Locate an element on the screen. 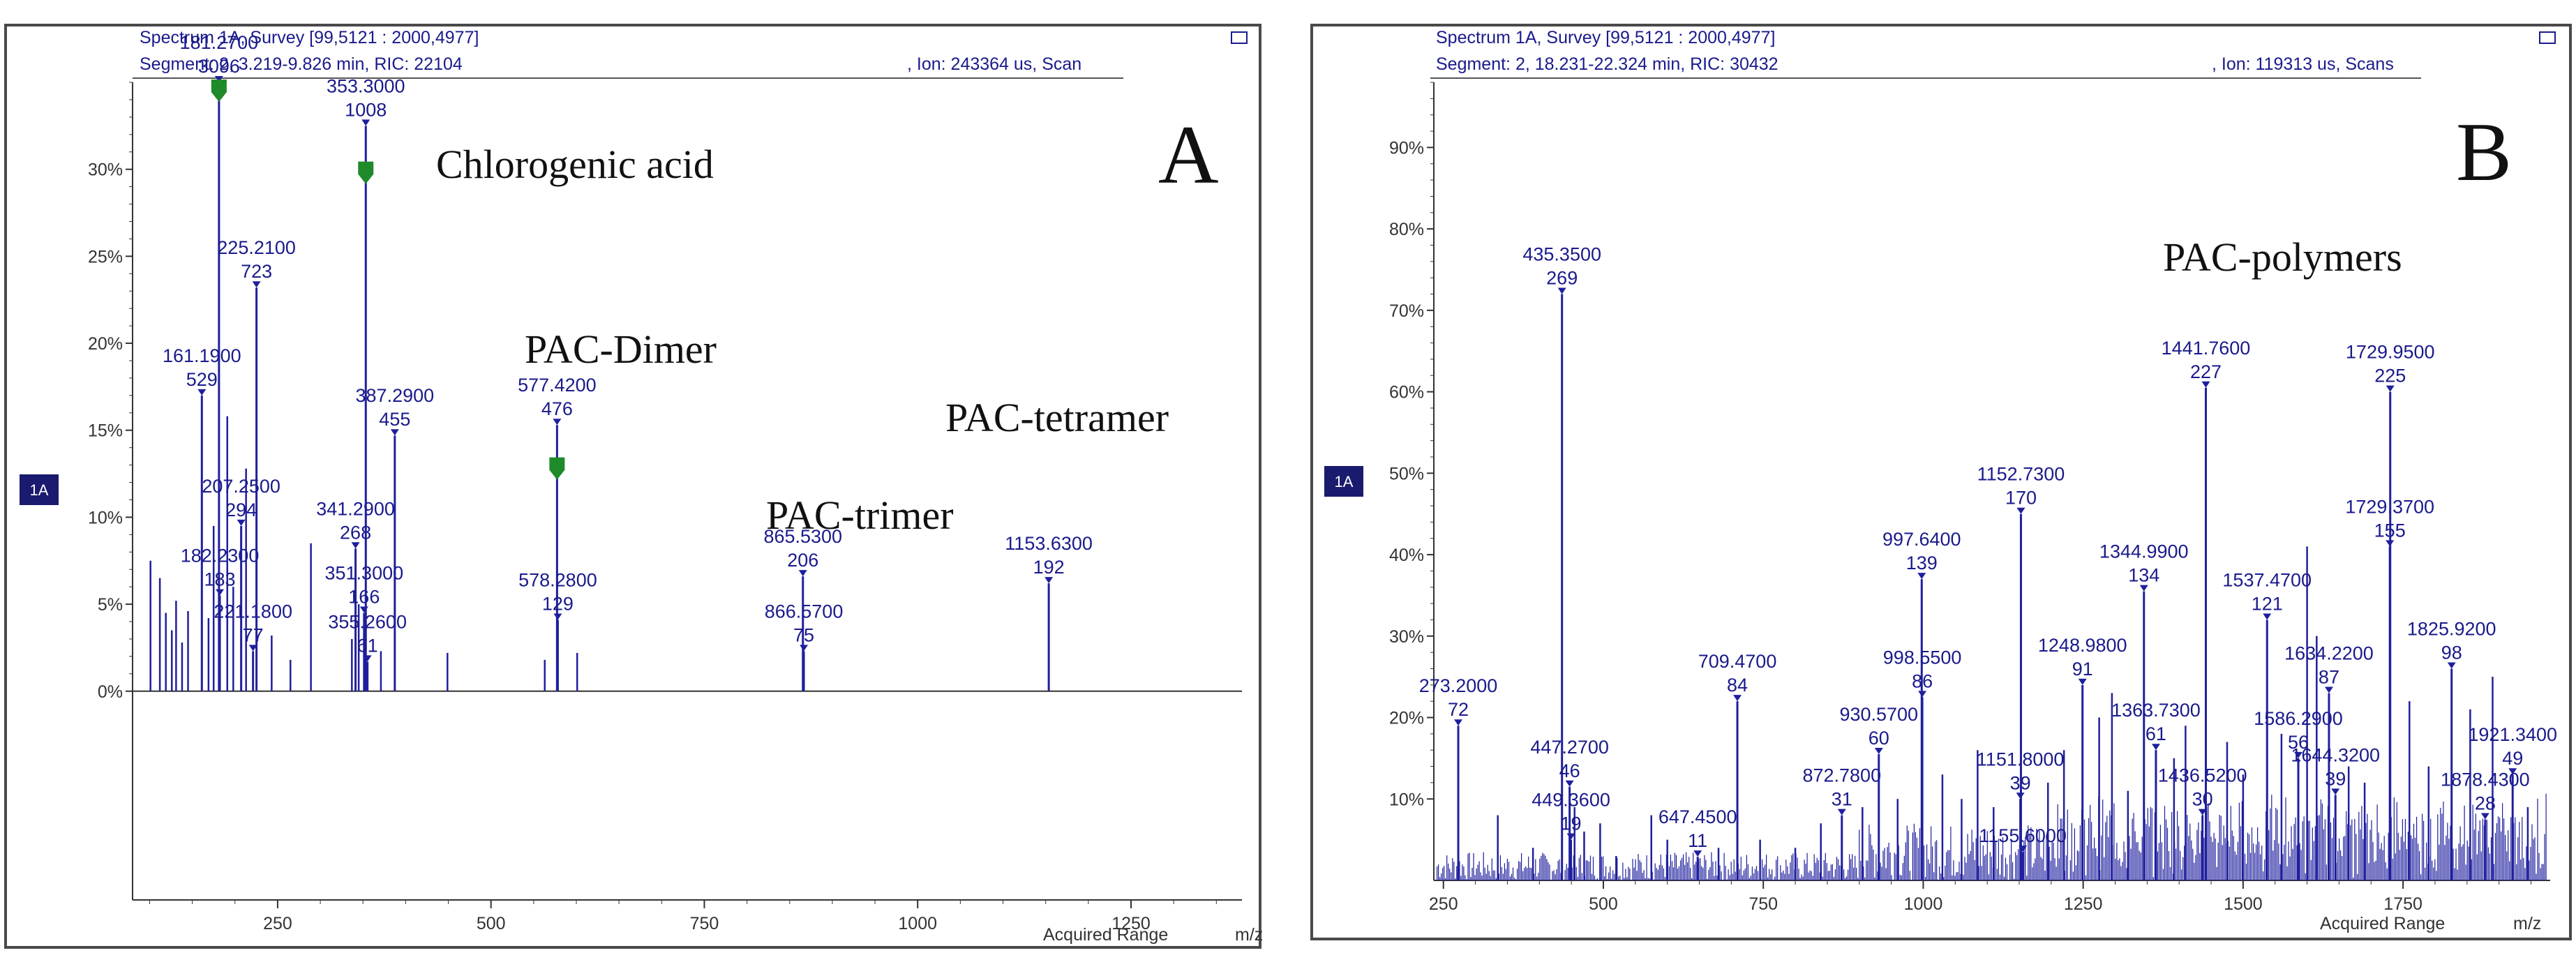 The height and width of the screenshot is (969, 2576). chart-b-peak-count: 134 is located at coordinates (2143, 575).